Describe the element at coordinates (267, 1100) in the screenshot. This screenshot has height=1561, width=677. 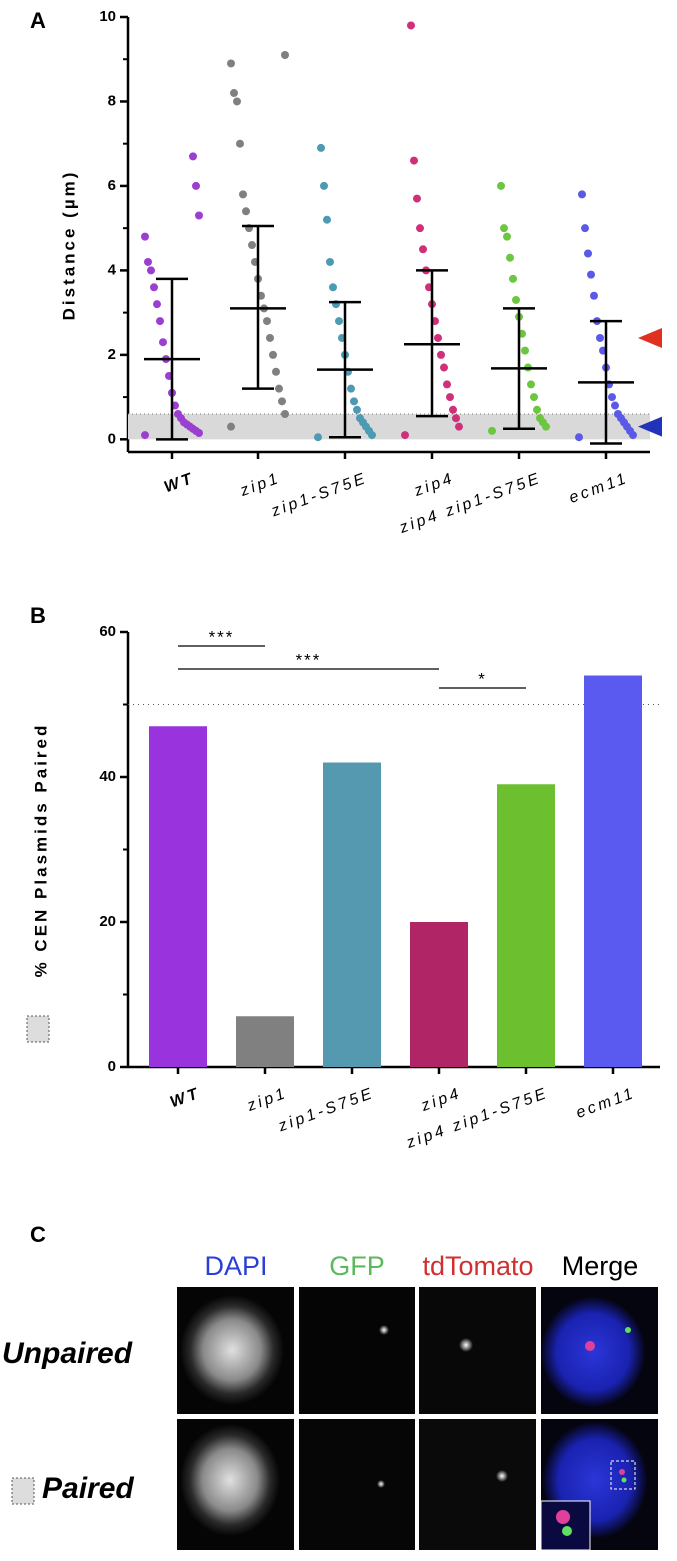
I see `x-tick-label: zip1` at that location.